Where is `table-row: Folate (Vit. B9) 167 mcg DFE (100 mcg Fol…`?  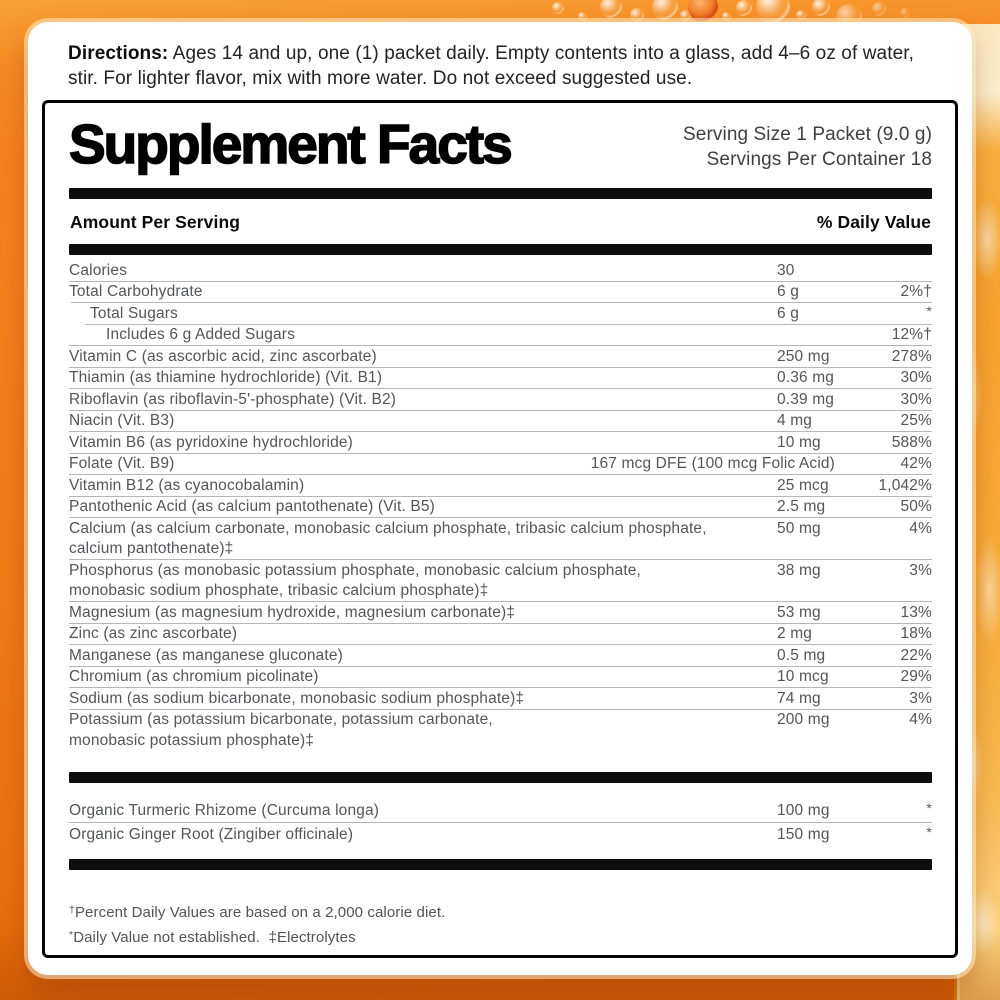 table-row: Folate (Vit. B9) 167 mcg DFE (100 mcg Fol… is located at coordinates (500, 463).